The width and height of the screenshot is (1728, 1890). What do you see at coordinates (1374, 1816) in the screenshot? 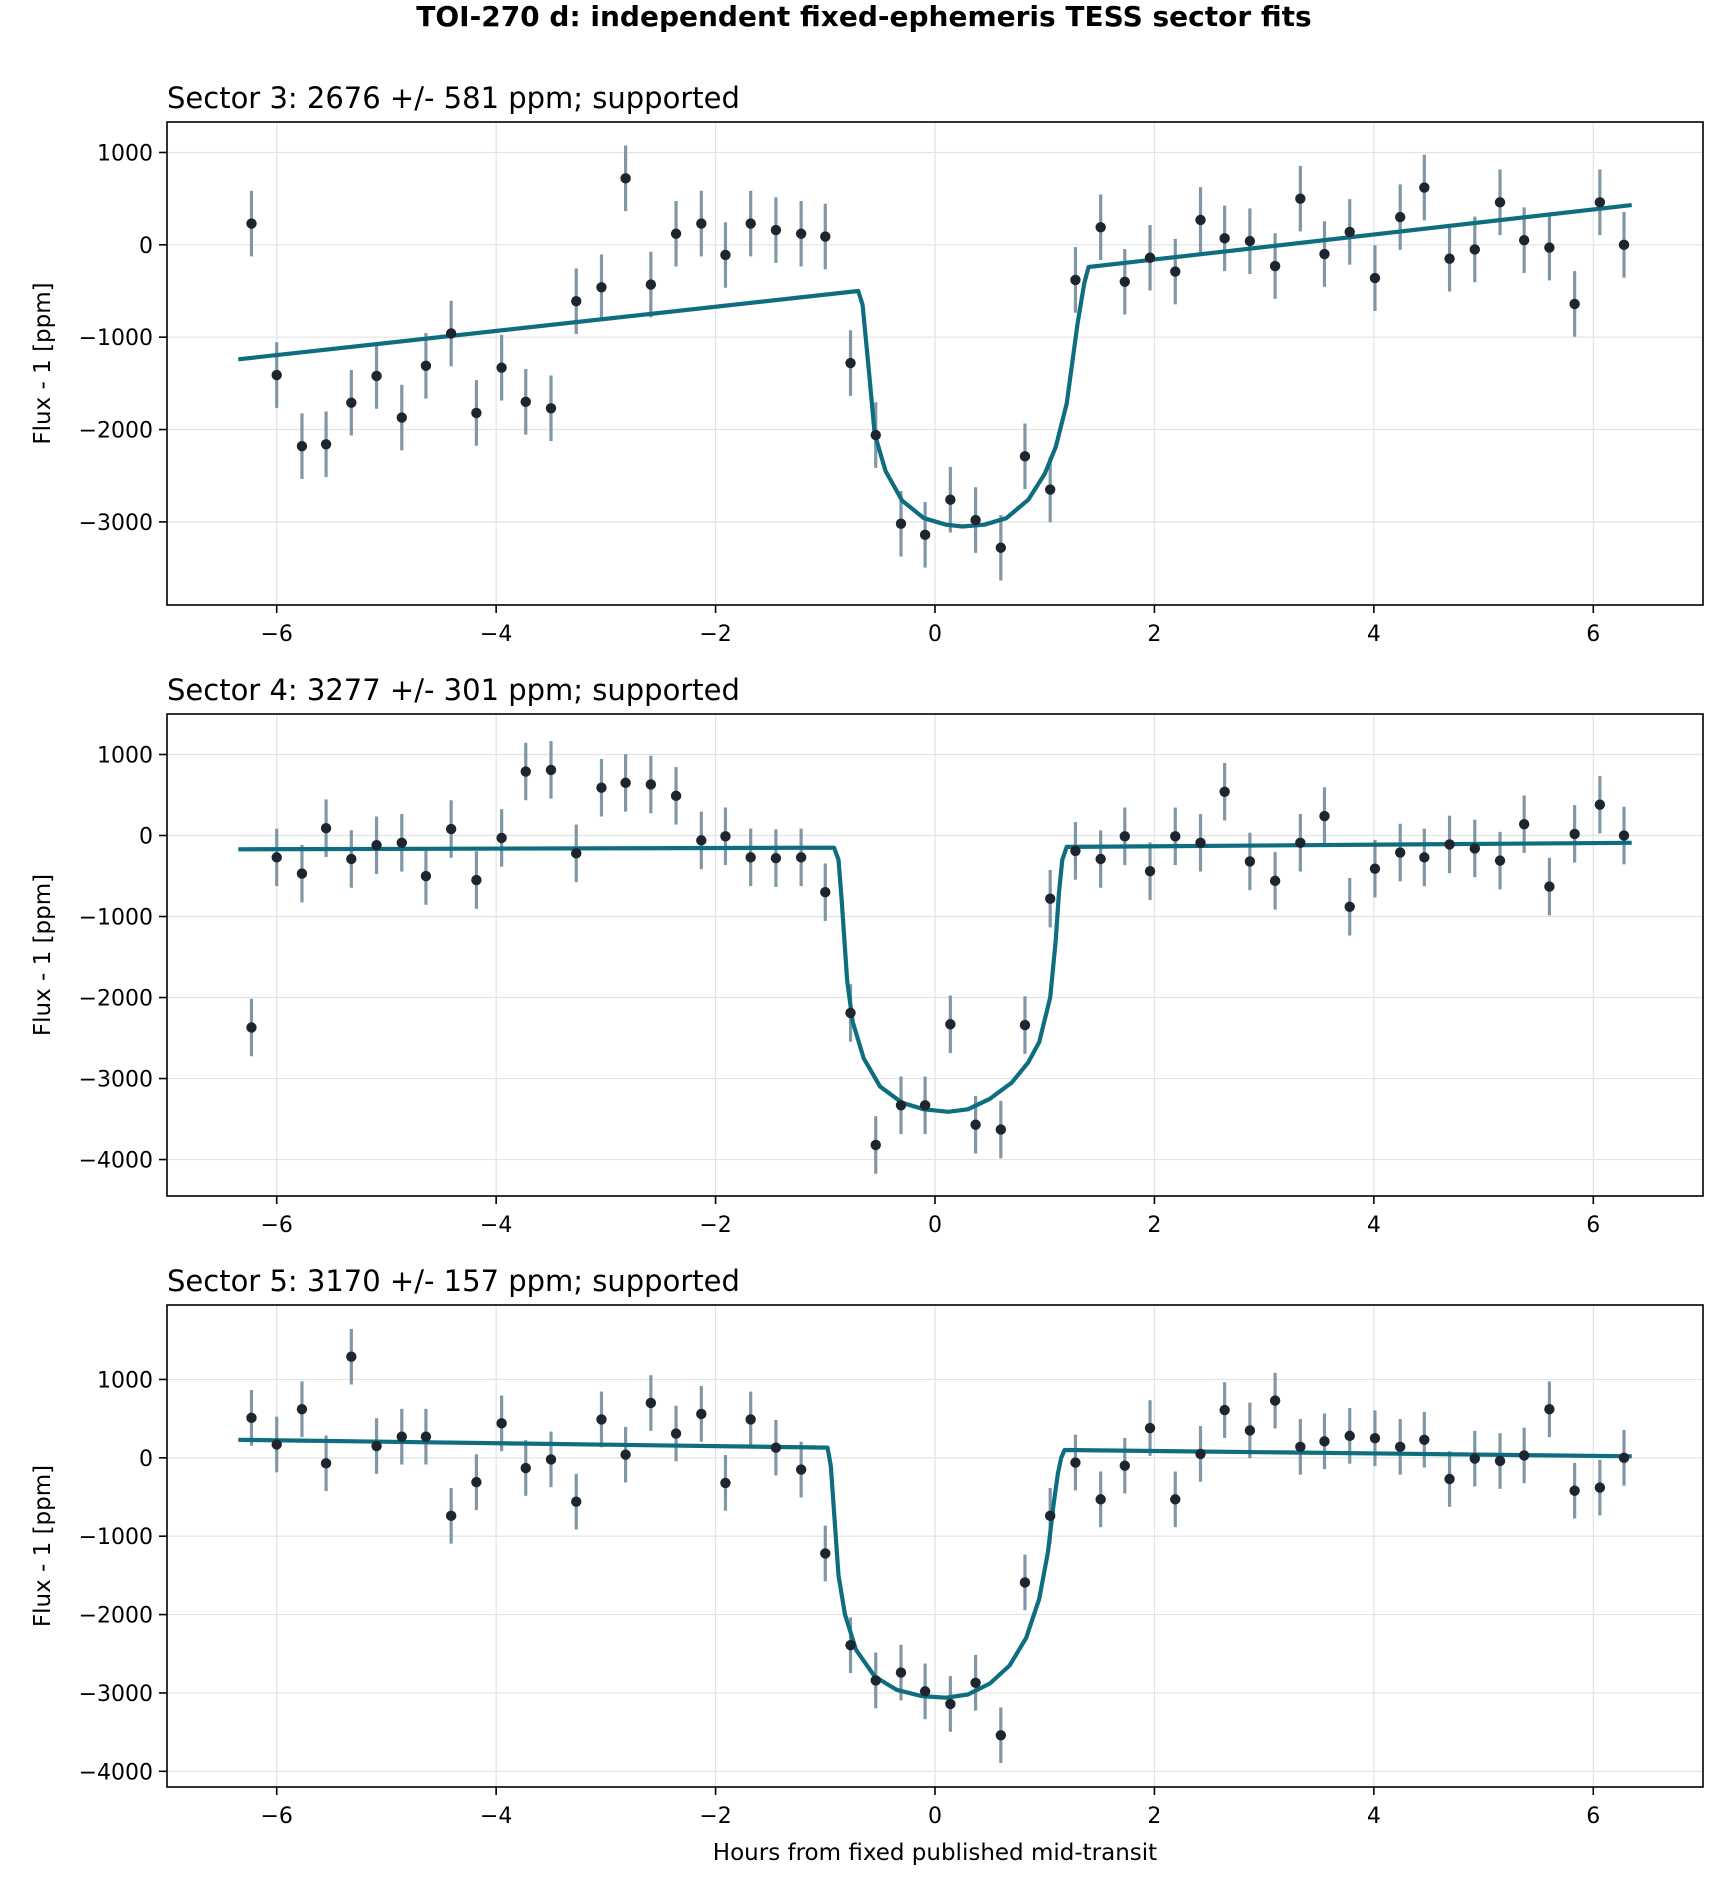
I see `x-tick-label: 4` at bounding box center [1374, 1816].